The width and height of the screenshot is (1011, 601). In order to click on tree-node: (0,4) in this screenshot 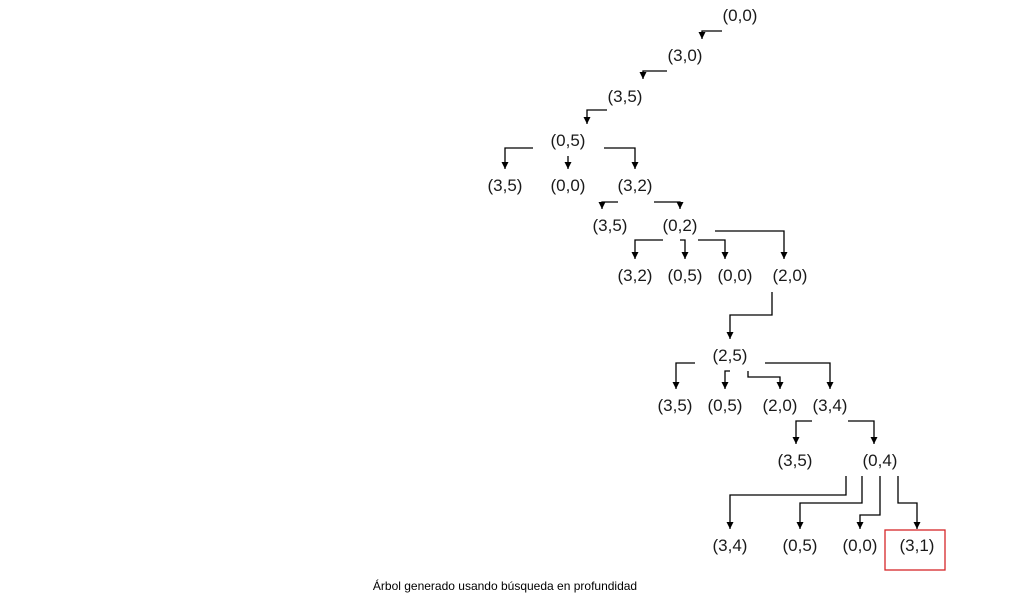, I will do `click(880, 460)`.